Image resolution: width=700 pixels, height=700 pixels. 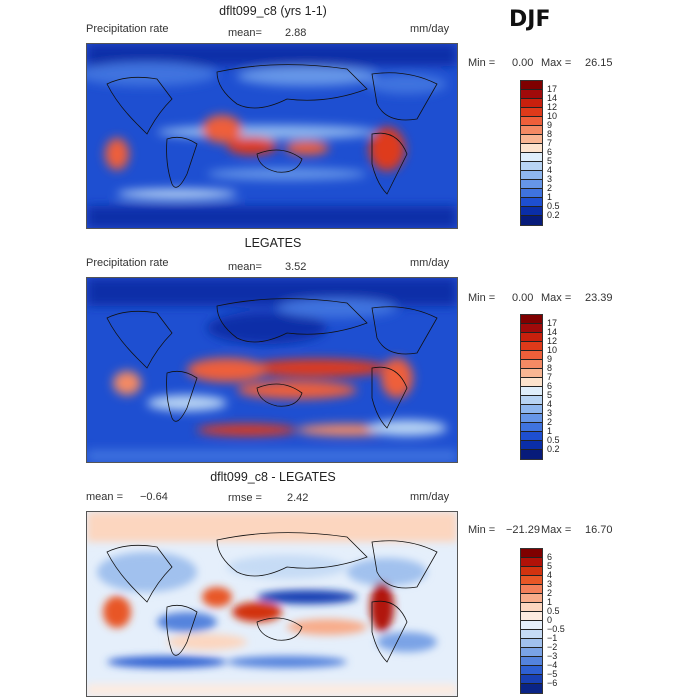 What do you see at coordinates (552, 115) in the screenshot?
I see `colorbar-tick-label: 10` at bounding box center [552, 115].